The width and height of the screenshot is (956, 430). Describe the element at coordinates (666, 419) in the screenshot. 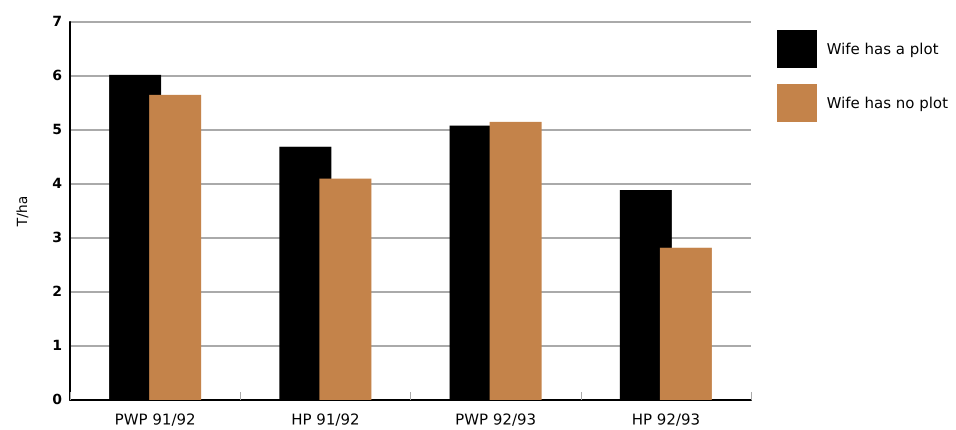

I see `x-tick-label: HP 92/93` at that location.